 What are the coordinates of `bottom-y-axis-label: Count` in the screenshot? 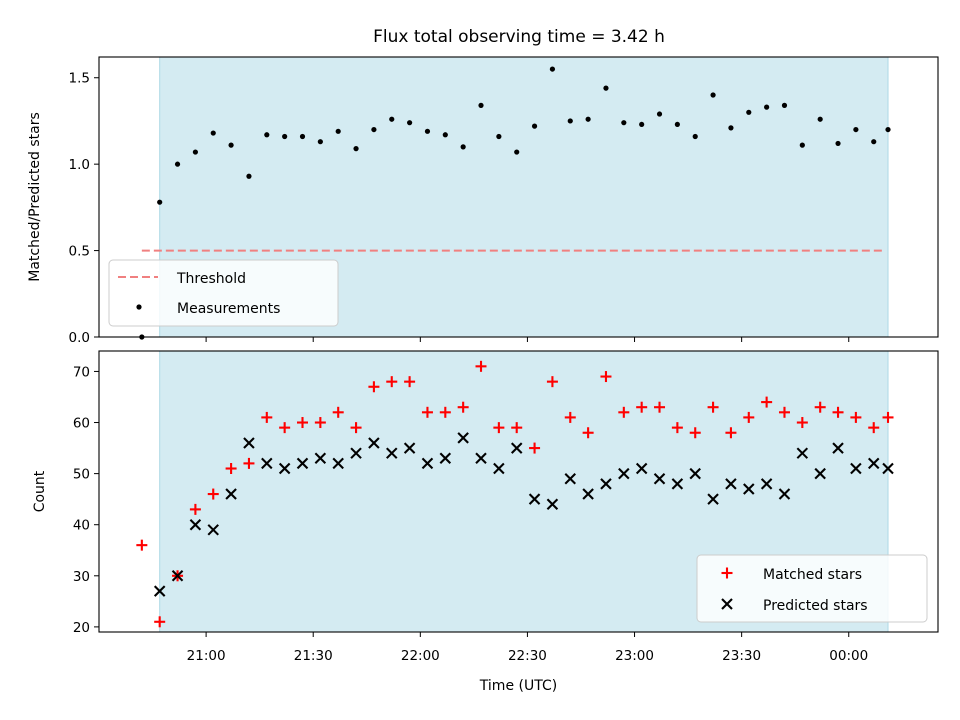 It's located at (40, 491).